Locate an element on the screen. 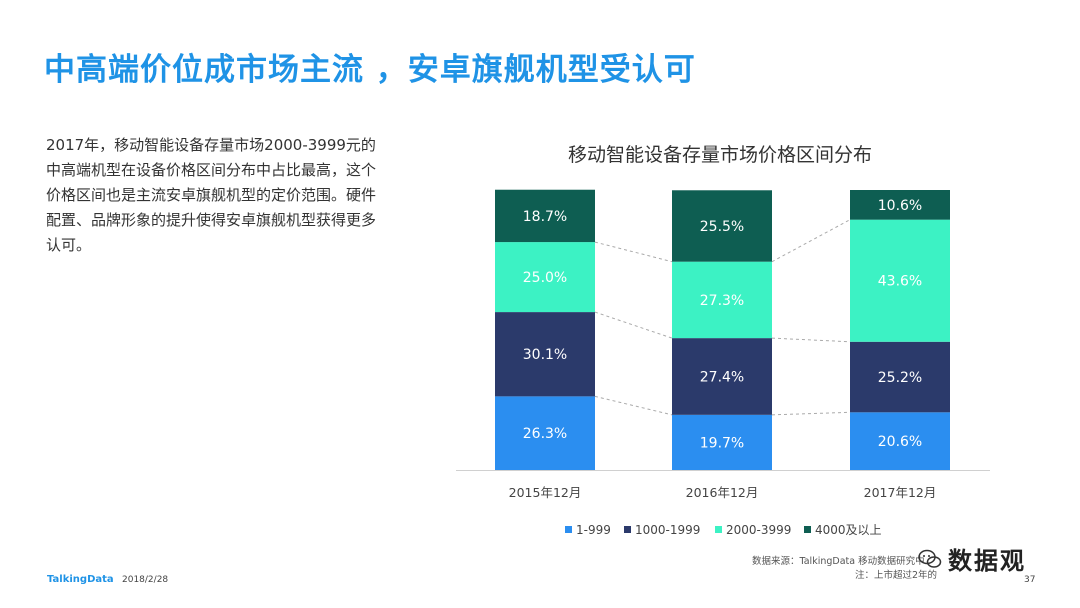  page-number: 37 is located at coordinates (1030, 580).